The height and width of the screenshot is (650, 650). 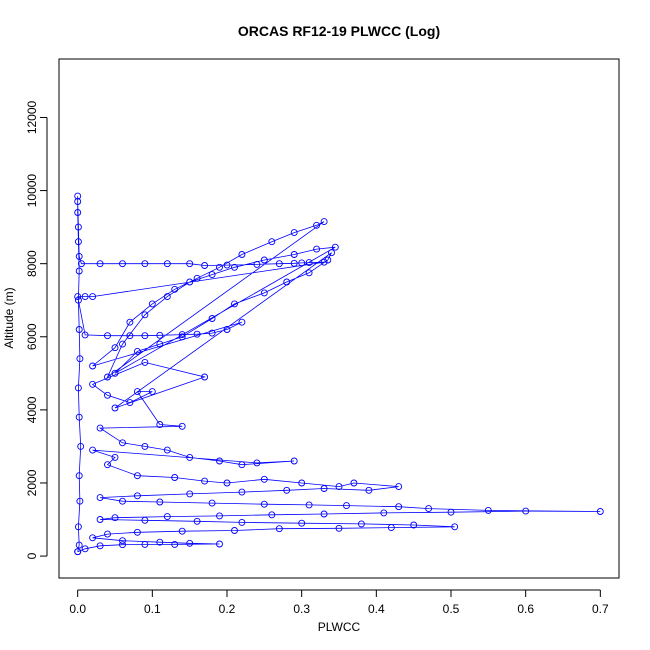 What do you see at coordinates (152, 609) in the screenshot?
I see `x-tick-label: 0.1` at bounding box center [152, 609].